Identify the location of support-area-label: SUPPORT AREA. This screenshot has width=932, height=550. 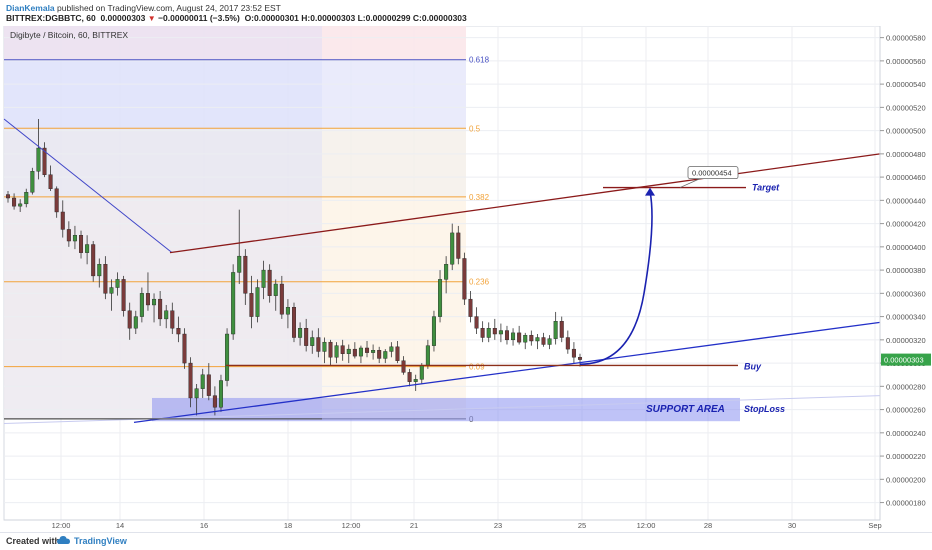
(685, 409).